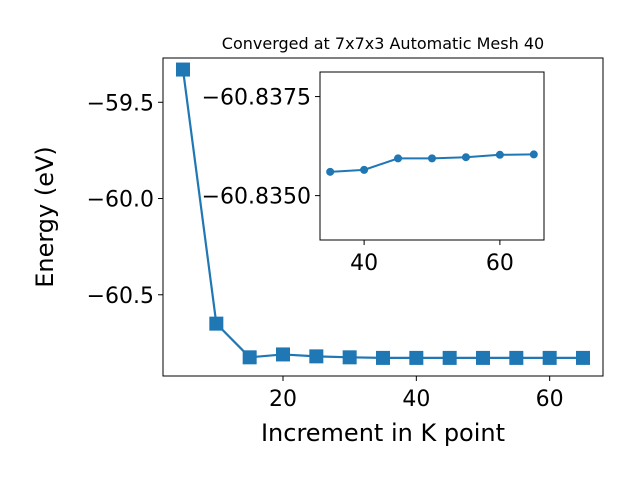  What do you see at coordinates (256, 98) in the screenshot?
I see `inset-y-tick-label: −60.8375` at bounding box center [256, 98].